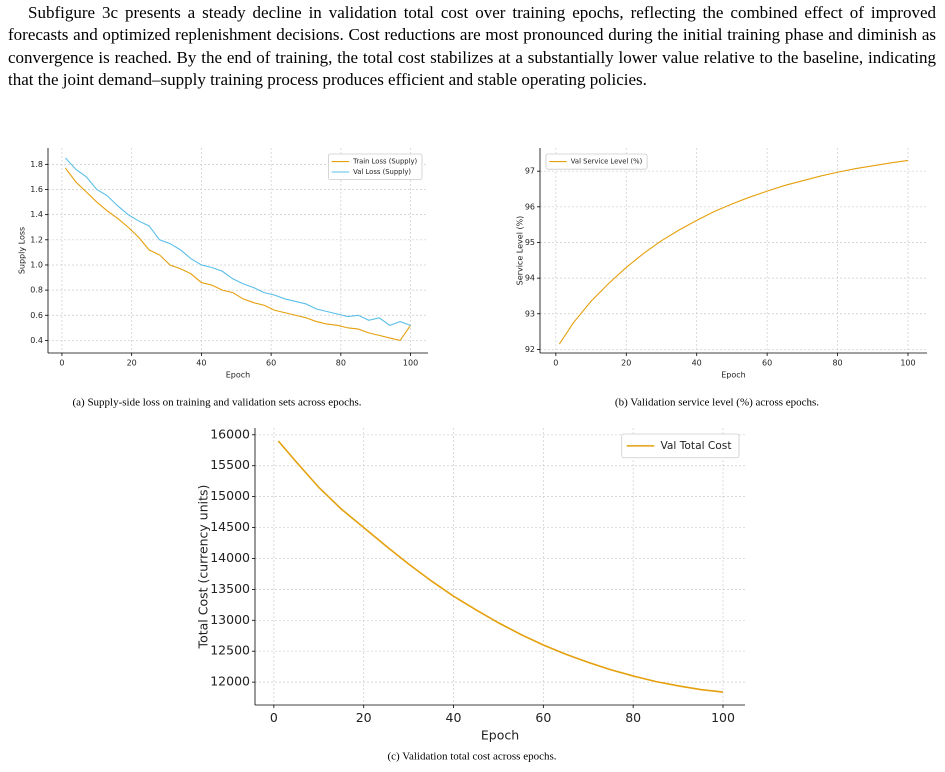 The height and width of the screenshot is (772, 945). Describe the element at coordinates (36, 189) in the screenshot. I see `y-tick-label: 1.6` at that location.